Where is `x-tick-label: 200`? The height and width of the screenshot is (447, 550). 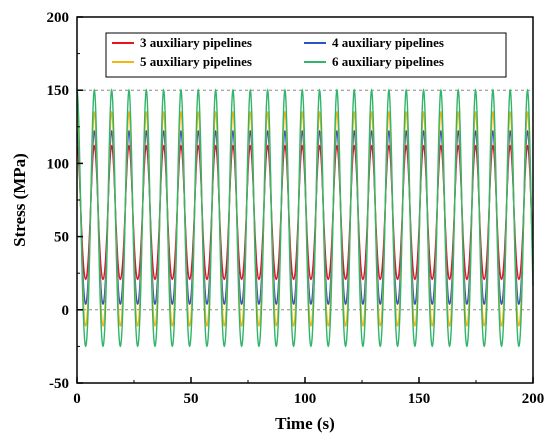 x-tick-label: 200 is located at coordinates (533, 399).